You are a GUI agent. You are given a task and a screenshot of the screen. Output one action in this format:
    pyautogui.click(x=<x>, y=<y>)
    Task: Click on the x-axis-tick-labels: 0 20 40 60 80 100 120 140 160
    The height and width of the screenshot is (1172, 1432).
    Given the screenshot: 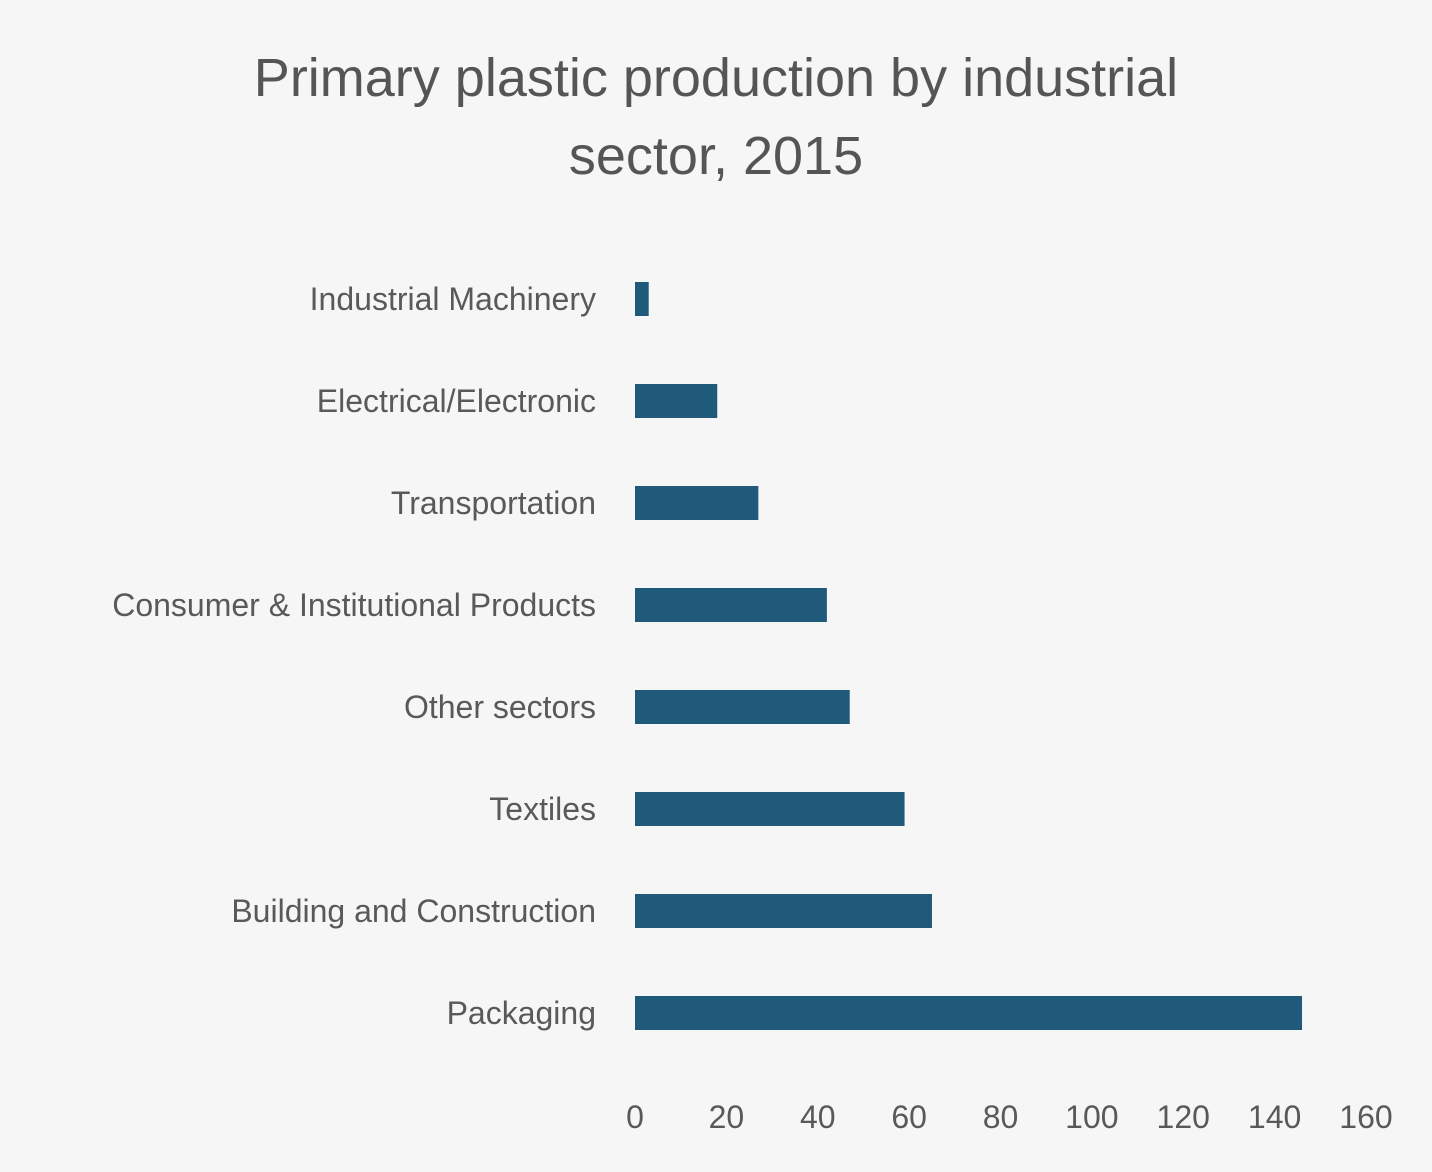 What is the action you would take?
    pyautogui.click(x=1009, y=1117)
    